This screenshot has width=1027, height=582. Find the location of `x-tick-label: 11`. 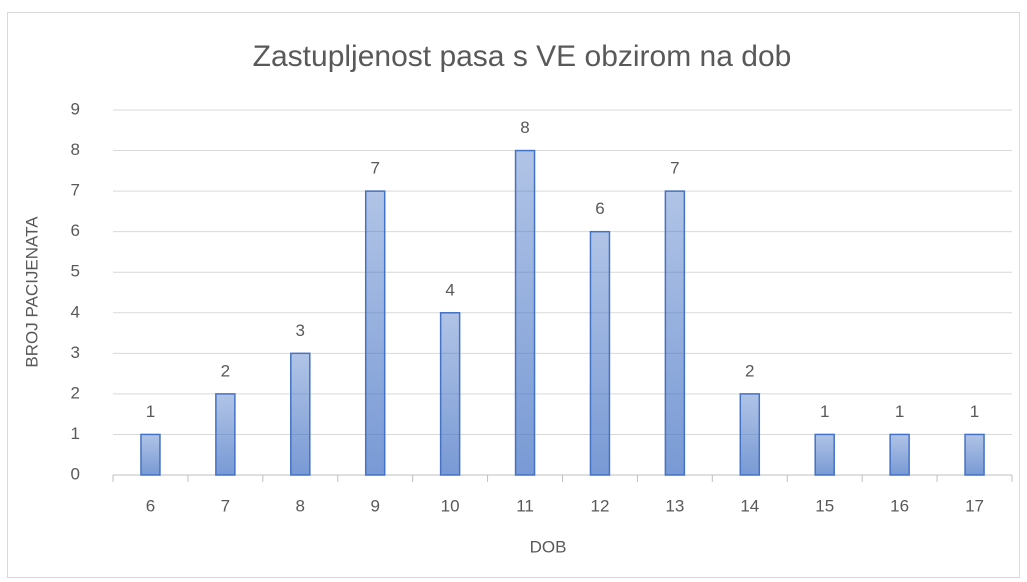

x-tick-label: 11 is located at coordinates (525, 505).